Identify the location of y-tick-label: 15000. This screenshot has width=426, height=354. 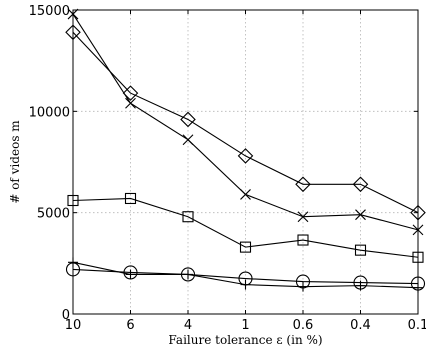
(49, 11).